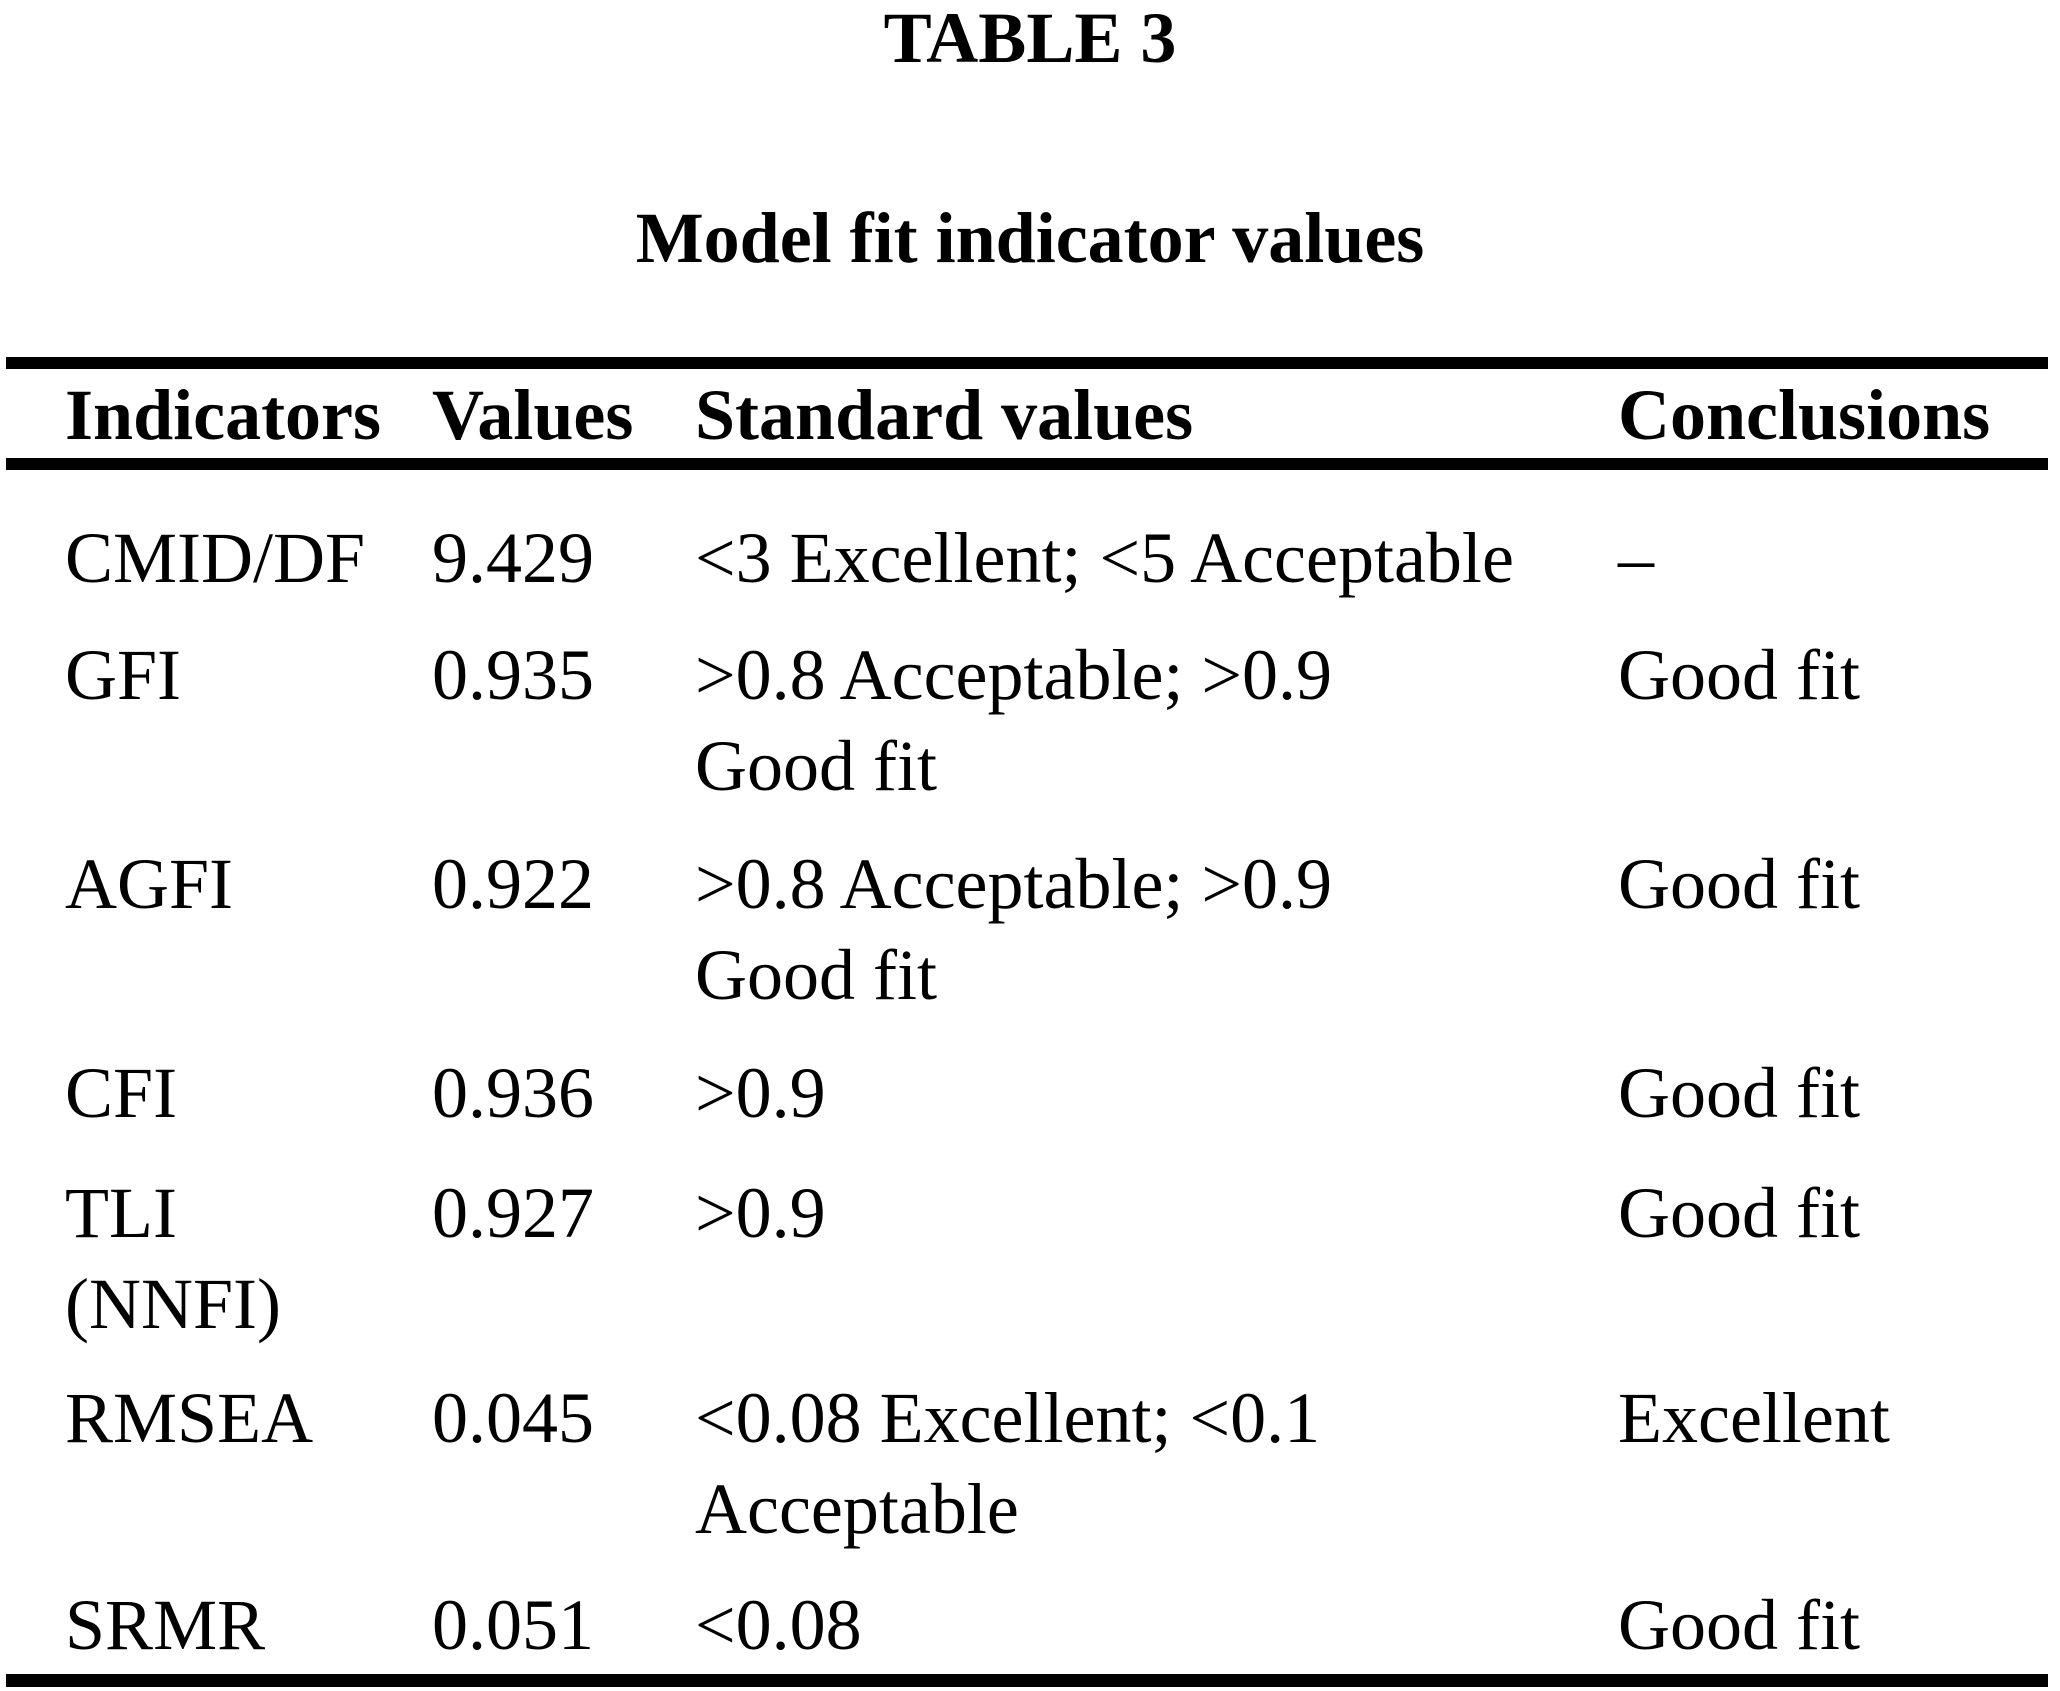  What do you see at coordinates (513, 1625) in the screenshot?
I see `cell-value: 0.051` at bounding box center [513, 1625].